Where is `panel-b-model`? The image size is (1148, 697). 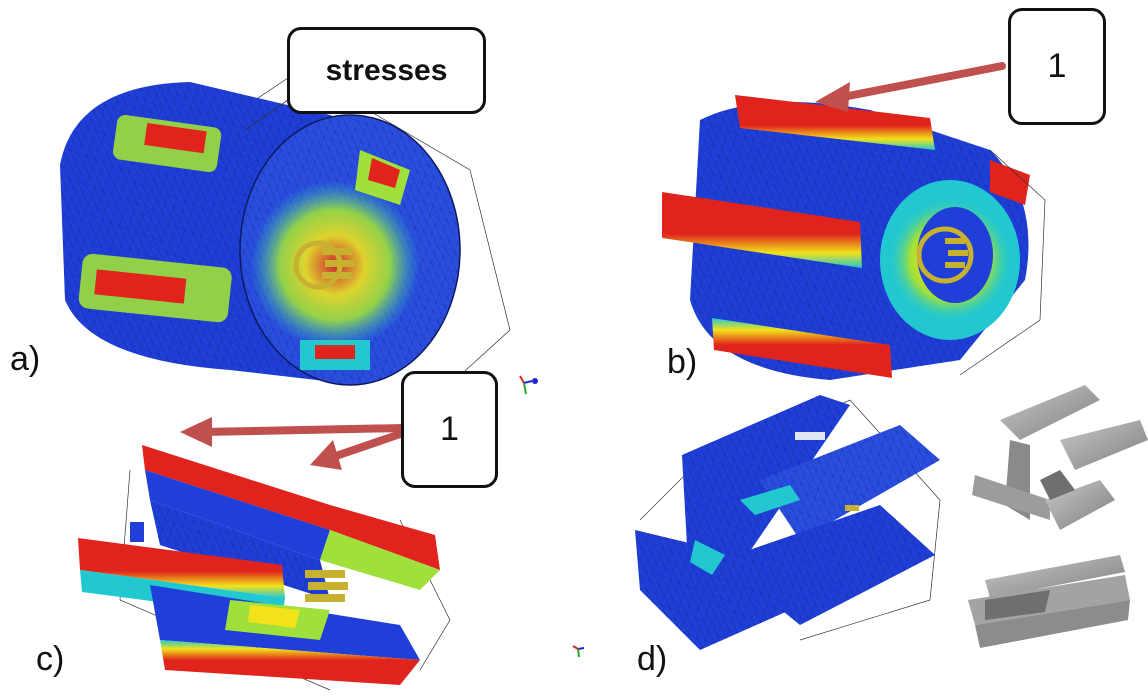
panel-b-model is located at coordinates (854, 237).